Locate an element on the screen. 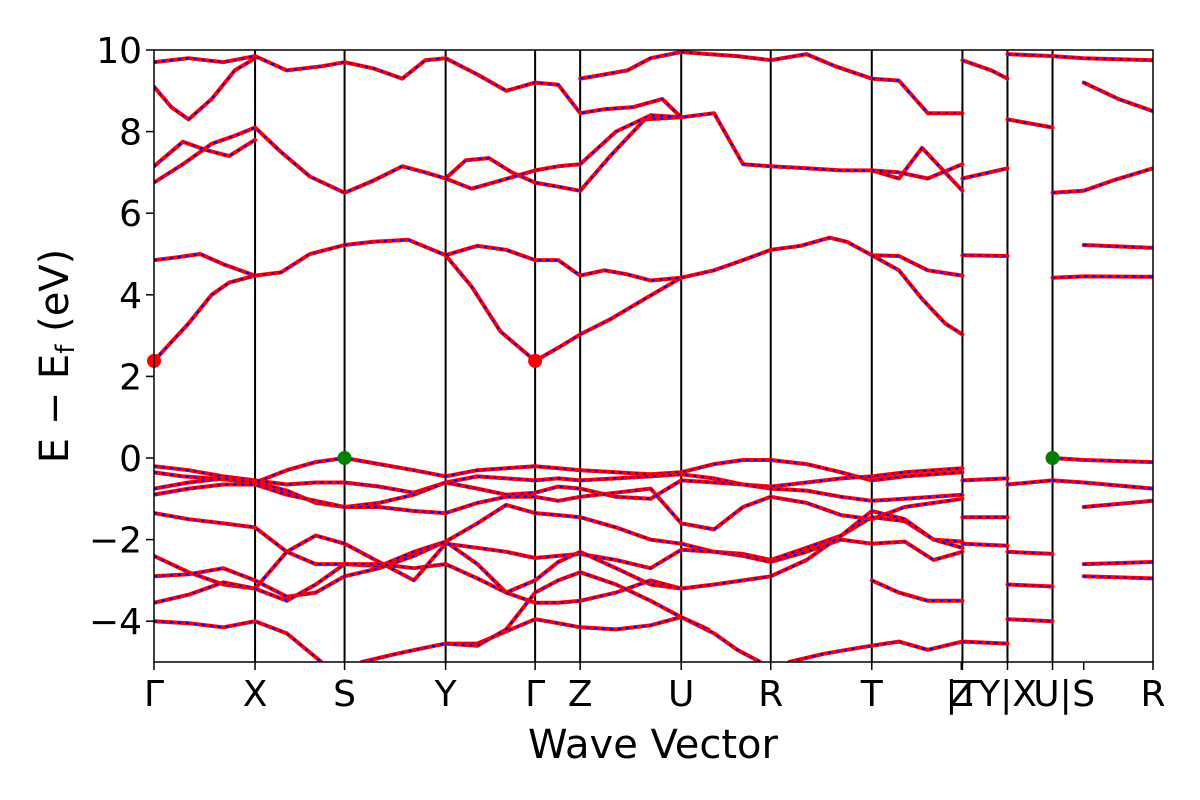  x-tick-label-14: R is located at coordinates (1152, 694).